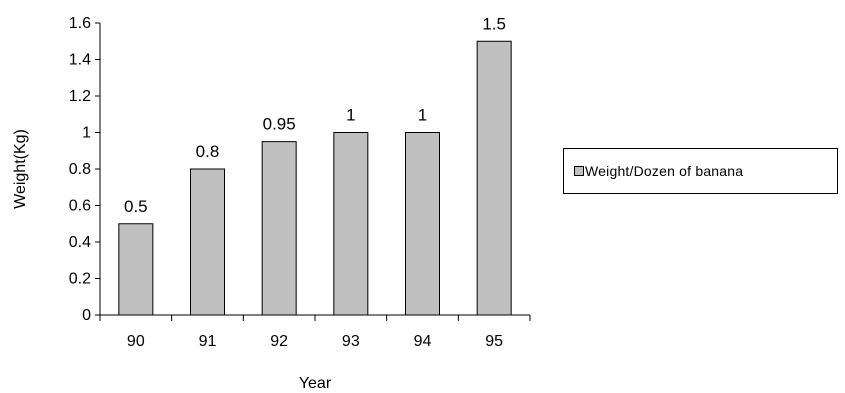 This screenshot has width=845, height=393. Describe the element at coordinates (315, 383) in the screenshot. I see `x-axis-title: Year` at that location.